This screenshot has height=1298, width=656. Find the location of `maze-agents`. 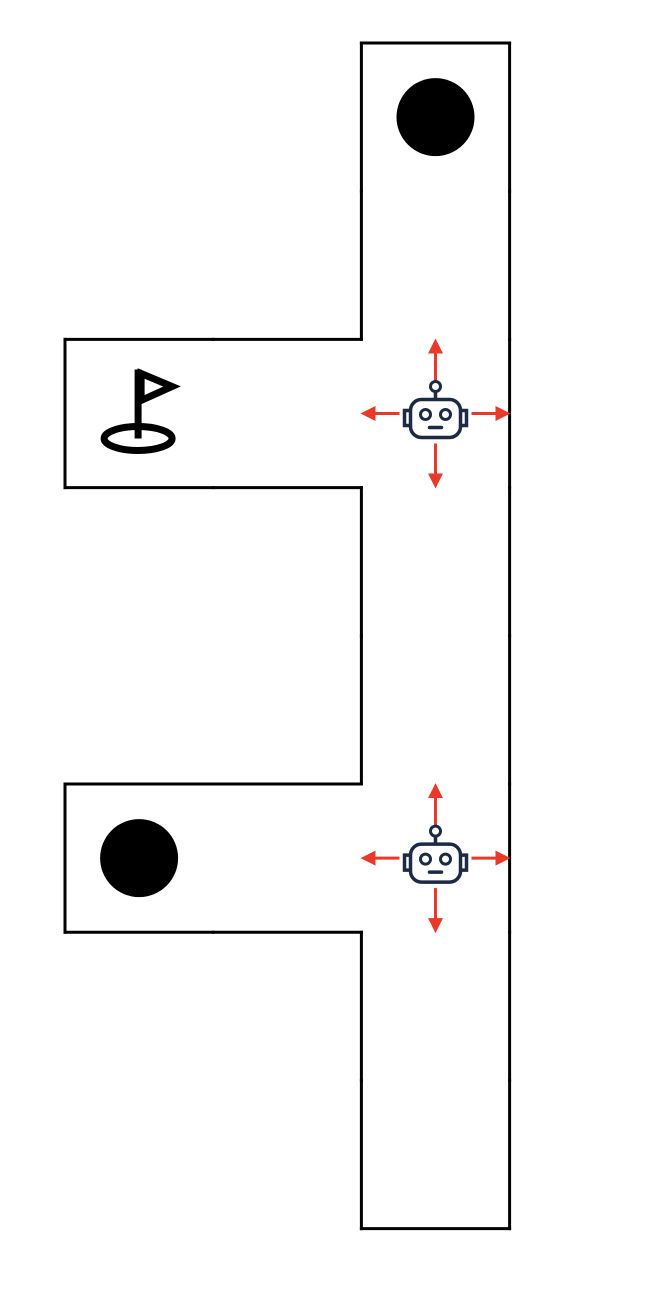

maze-agents is located at coordinates (435, 636).